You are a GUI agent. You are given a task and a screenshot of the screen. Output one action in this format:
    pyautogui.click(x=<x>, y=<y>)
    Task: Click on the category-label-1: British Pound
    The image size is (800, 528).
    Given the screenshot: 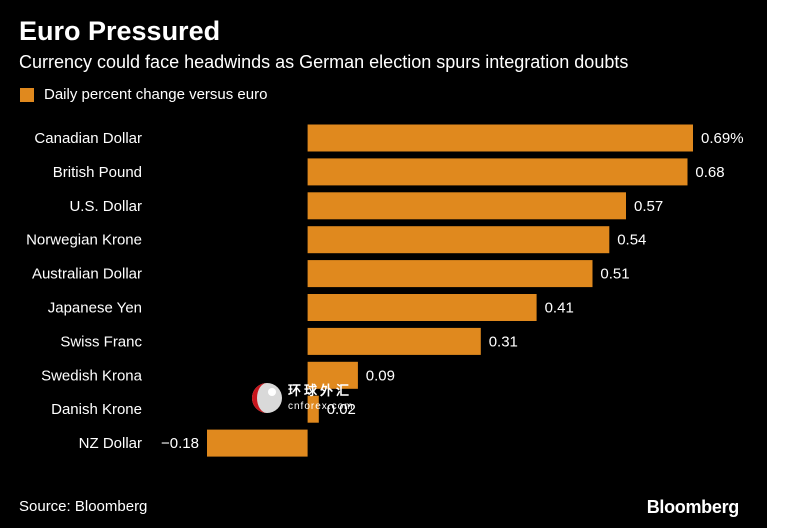 What is the action you would take?
    pyautogui.click(x=97, y=172)
    